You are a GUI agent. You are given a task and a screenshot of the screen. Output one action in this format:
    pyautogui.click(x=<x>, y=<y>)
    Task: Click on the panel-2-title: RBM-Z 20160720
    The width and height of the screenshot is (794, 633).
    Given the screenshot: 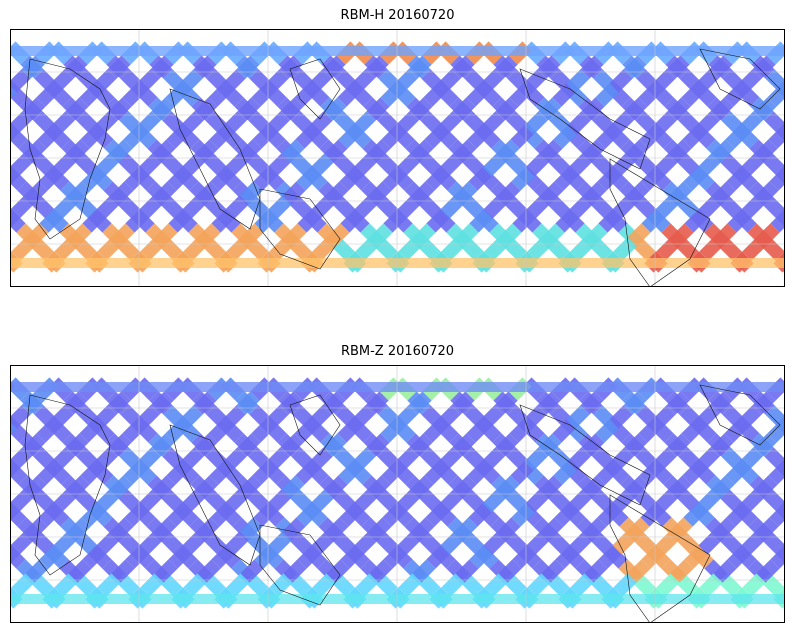 What is the action you would take?
    pyautogui.click(x=397, y=351)
    